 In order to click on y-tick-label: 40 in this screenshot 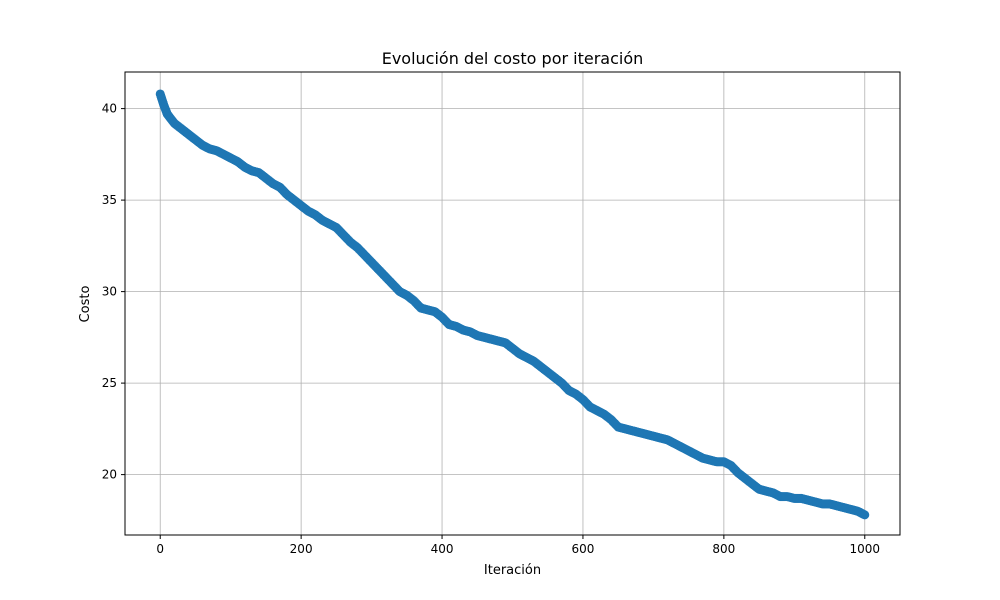, I will do `click(109, 109)`.